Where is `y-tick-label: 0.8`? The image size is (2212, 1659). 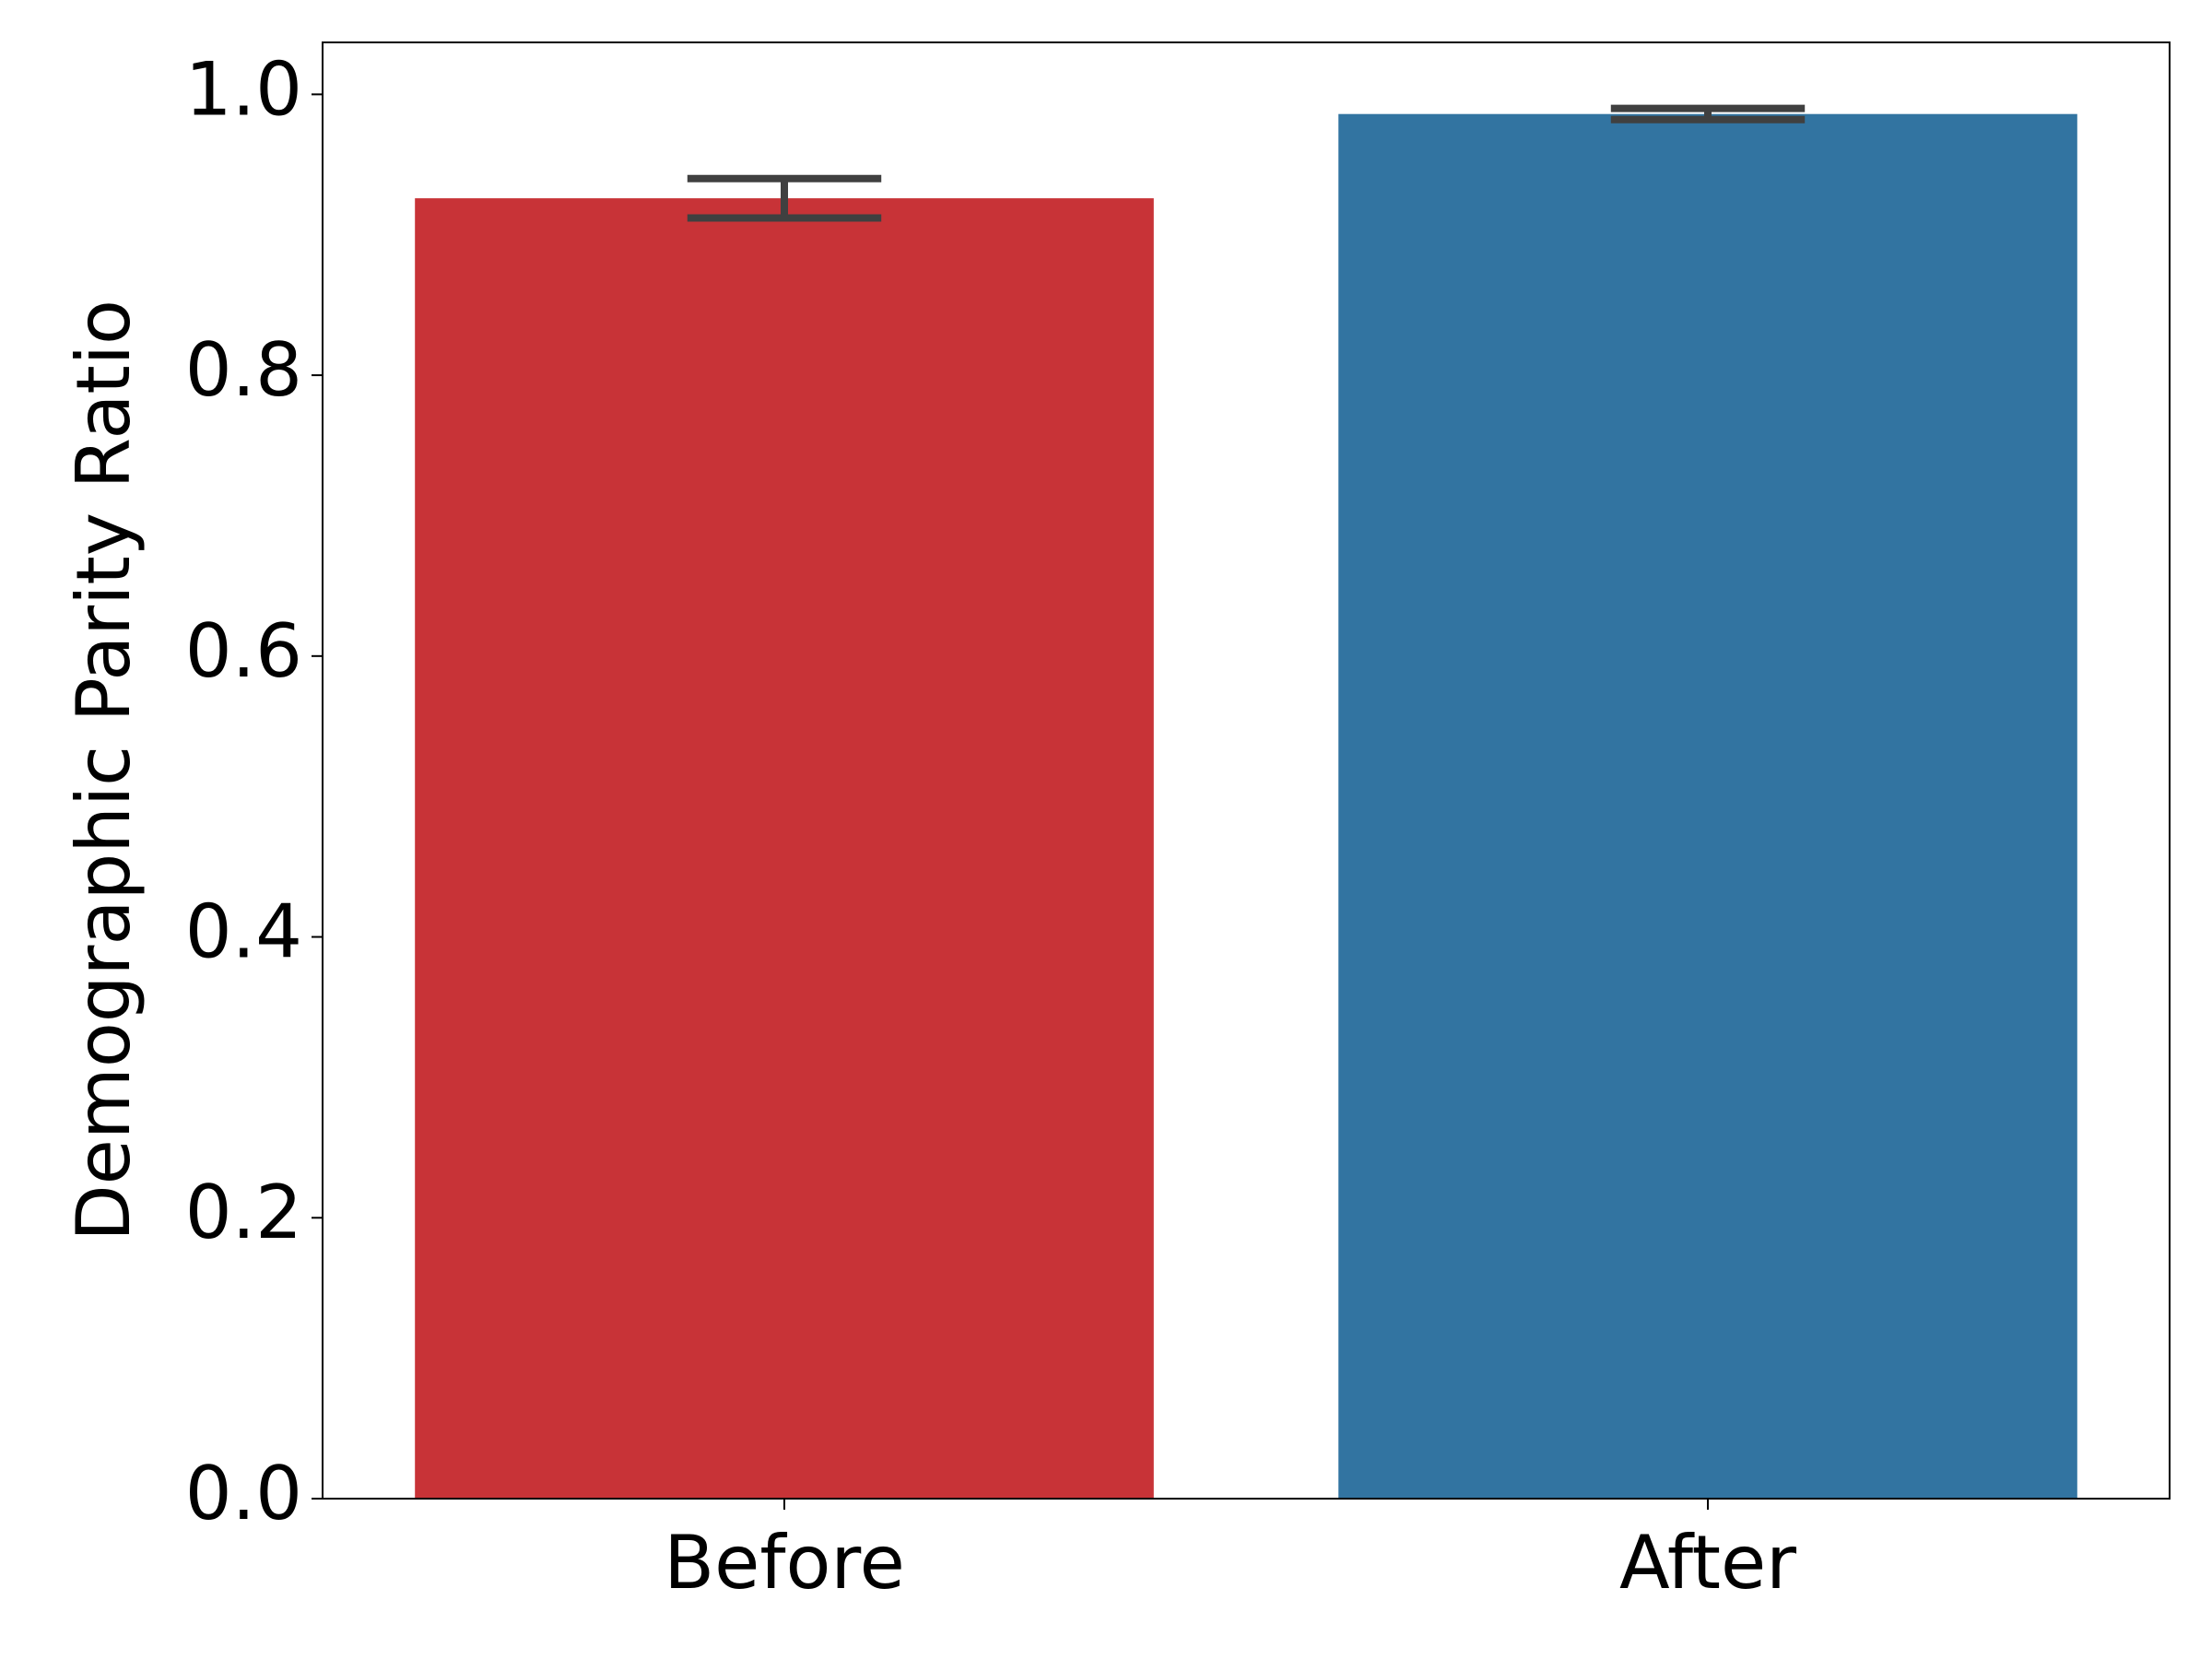
y-tick-label: 0.8 is located at coordinates (243, 370).